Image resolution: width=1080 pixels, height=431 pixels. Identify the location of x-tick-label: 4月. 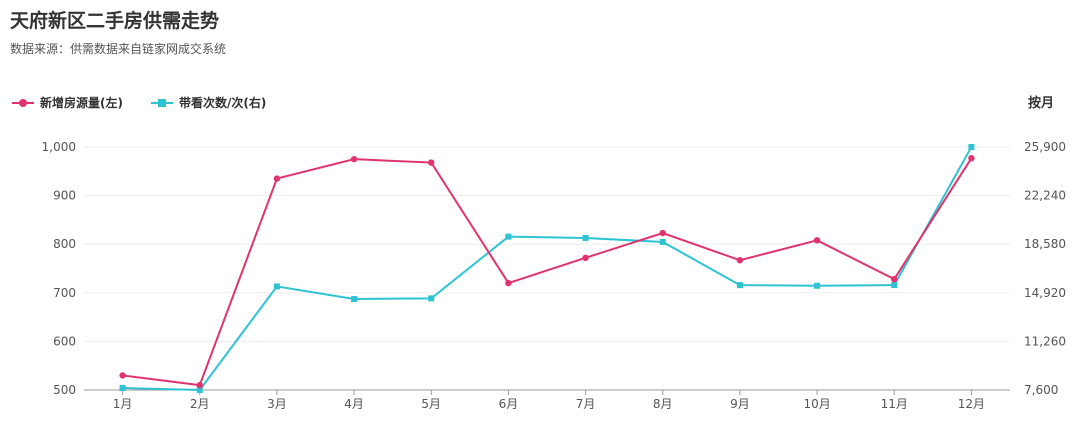
(354, 404).